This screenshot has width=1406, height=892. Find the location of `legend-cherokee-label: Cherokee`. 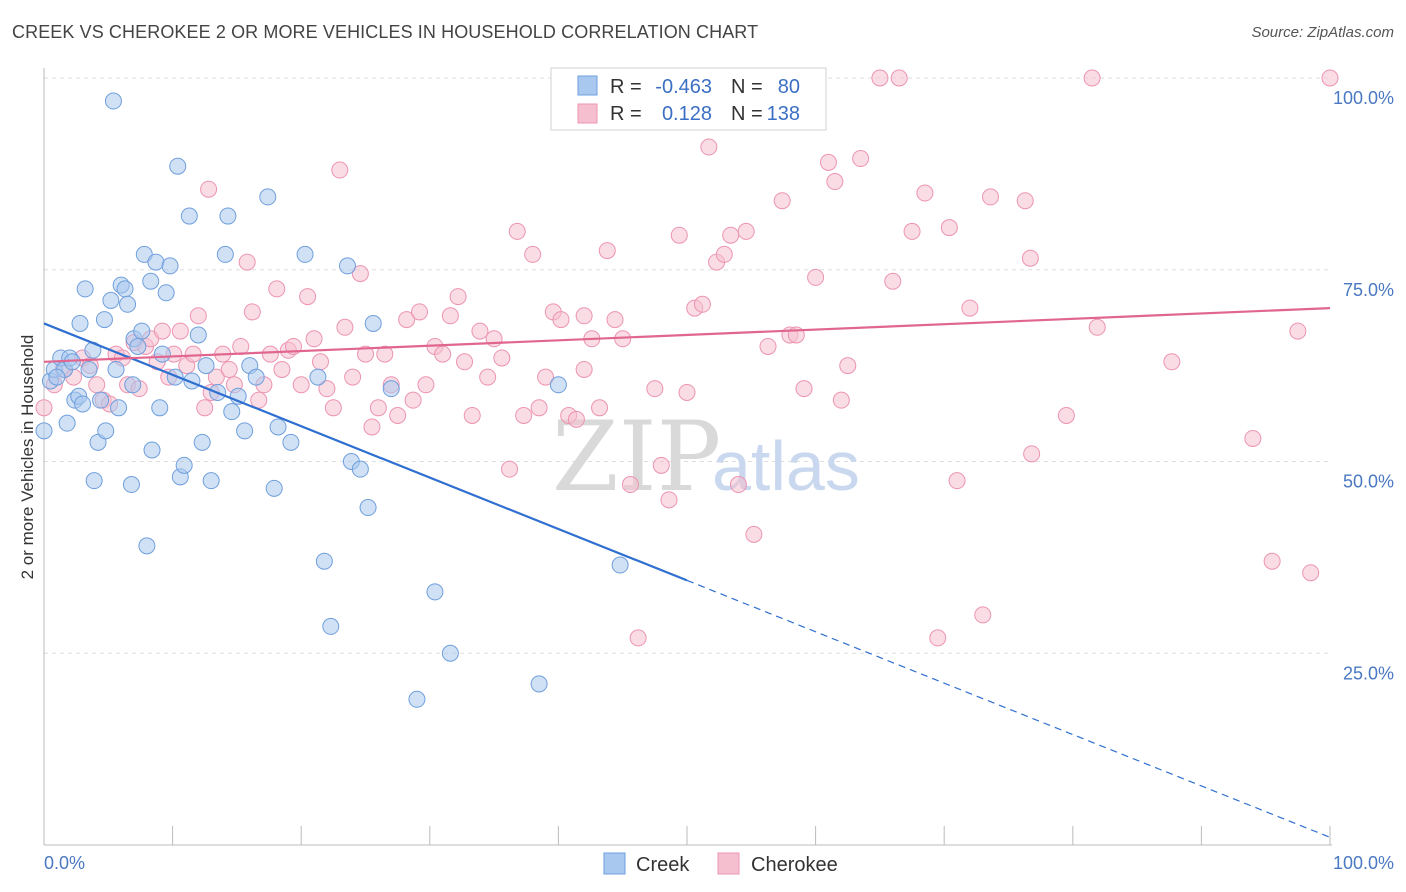

legend-cherokee-label: Cherokee is located at coordinates (794, 865).